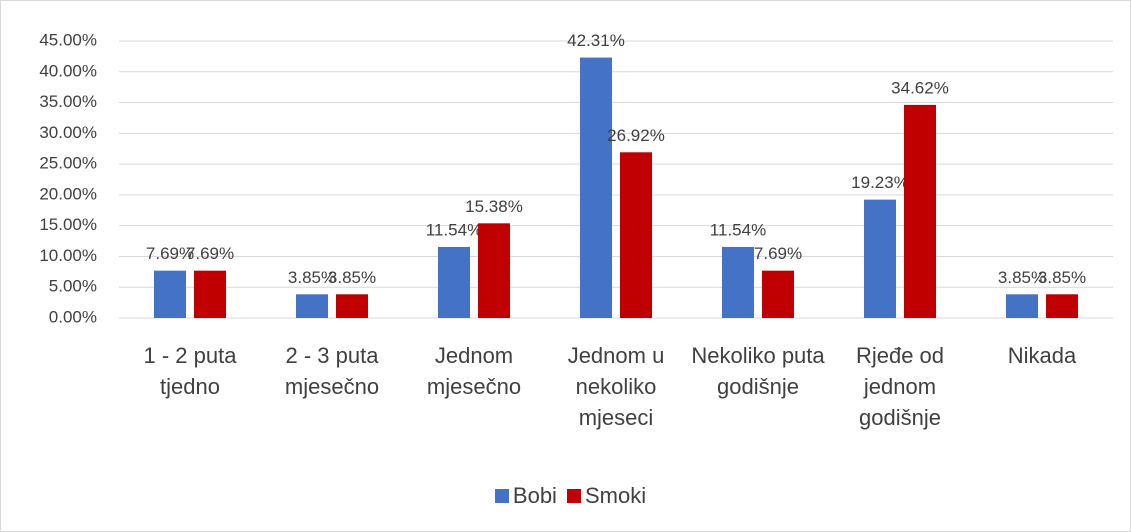 This screenshot has width=1131, height=532. What do you see at coordinates (68, 163) in the screenshot?
I see `y-tick-label: 25.00%` at bounding box center [68, 163].